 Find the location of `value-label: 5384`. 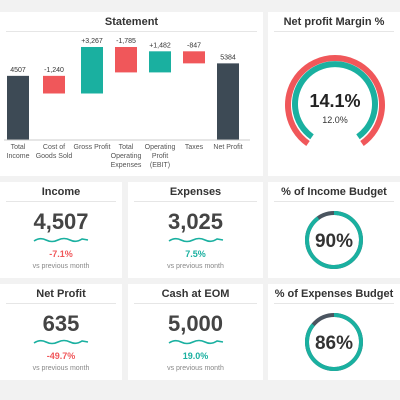

value-label: 5384 is located at coordinates (228, 57).